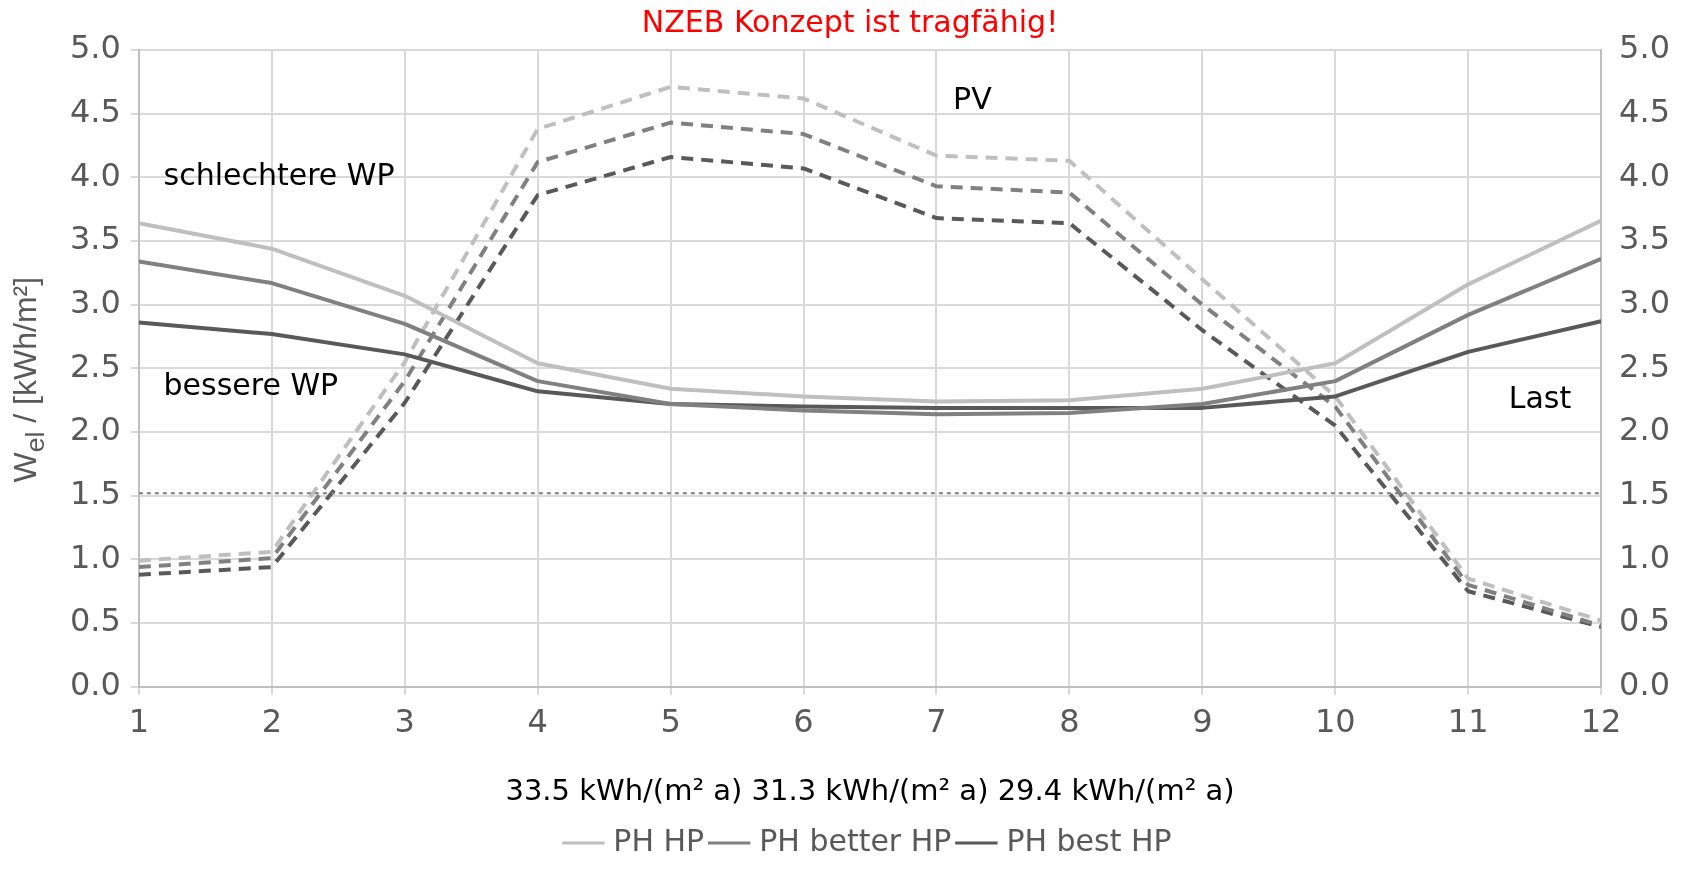 This screenshot has width=1700, height=874. Describe the element at coordinates (251, 385) in the screenshot. I see `annotation: bessere WP` at that location.